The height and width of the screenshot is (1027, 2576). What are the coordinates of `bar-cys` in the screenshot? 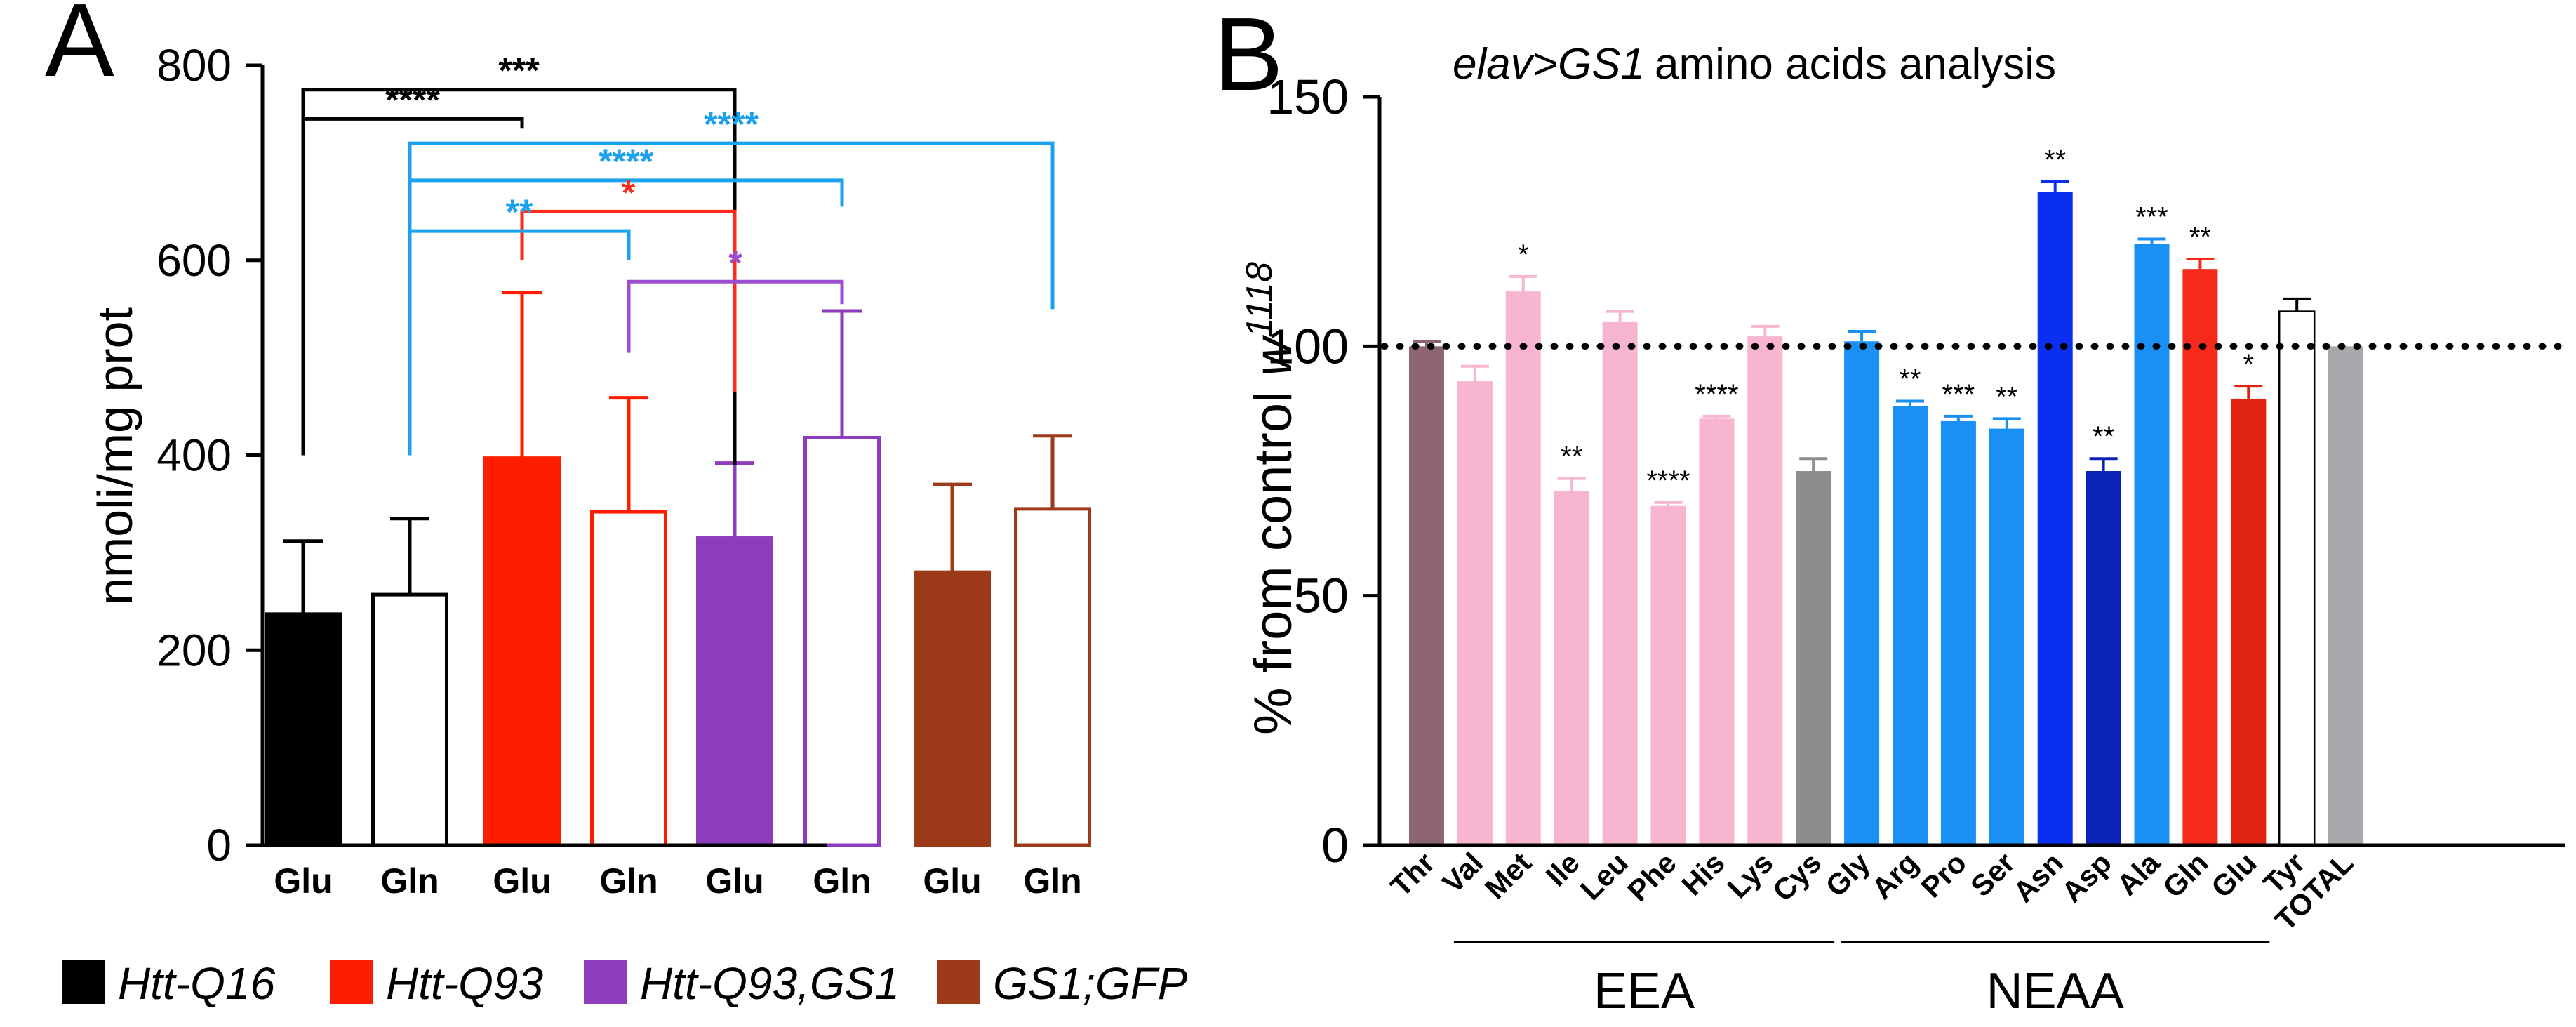 It's located at (1814, 658).